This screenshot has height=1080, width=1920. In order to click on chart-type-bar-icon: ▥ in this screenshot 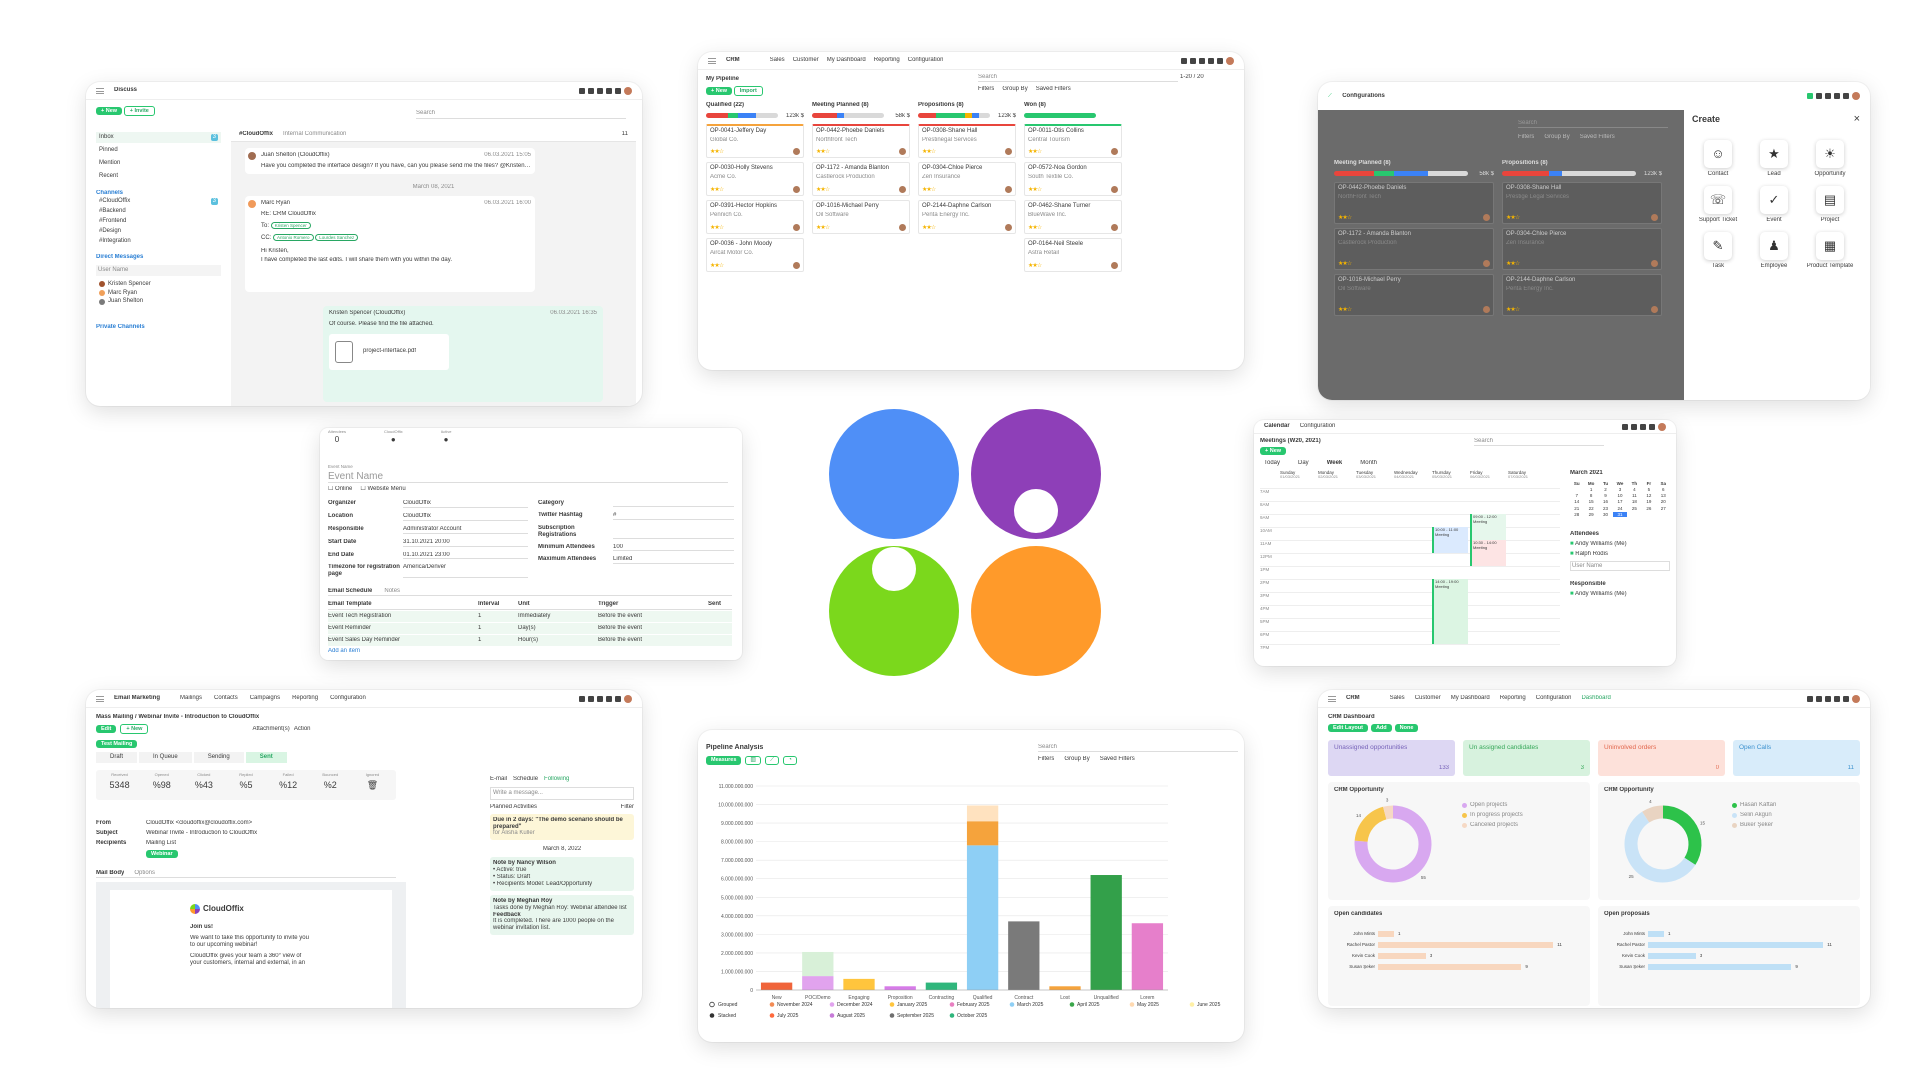, I will do `click(753, 760)`.